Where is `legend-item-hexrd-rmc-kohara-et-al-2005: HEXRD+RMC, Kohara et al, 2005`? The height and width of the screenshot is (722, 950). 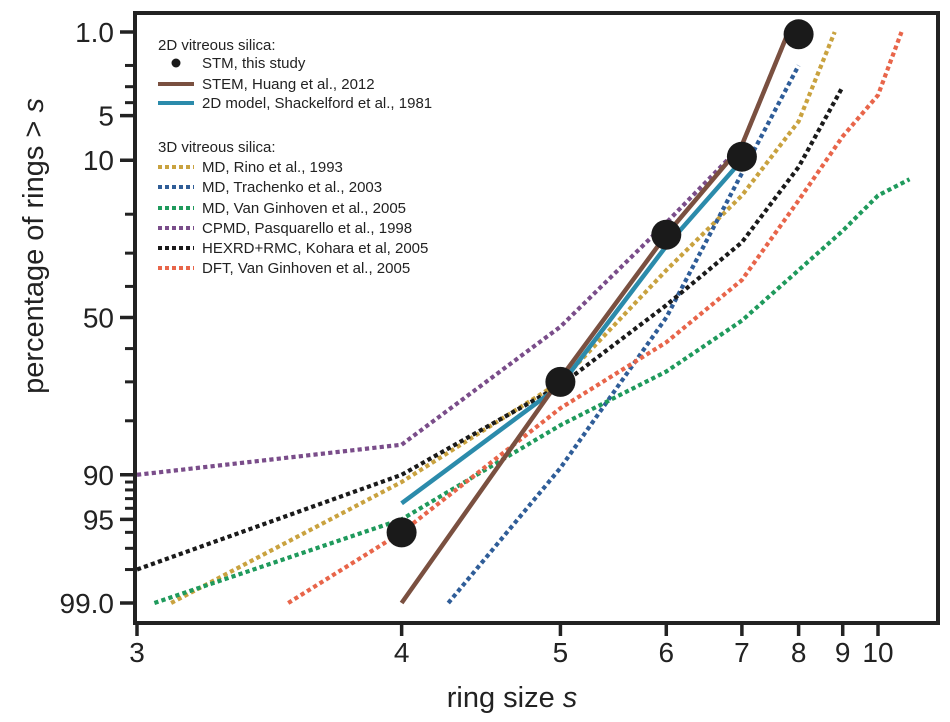 legend-item-hexrd-rmc-kohara-et-al-2005: HEXRD+RMC, Kohara et al, 2005 is located at coordinates (293, 248).